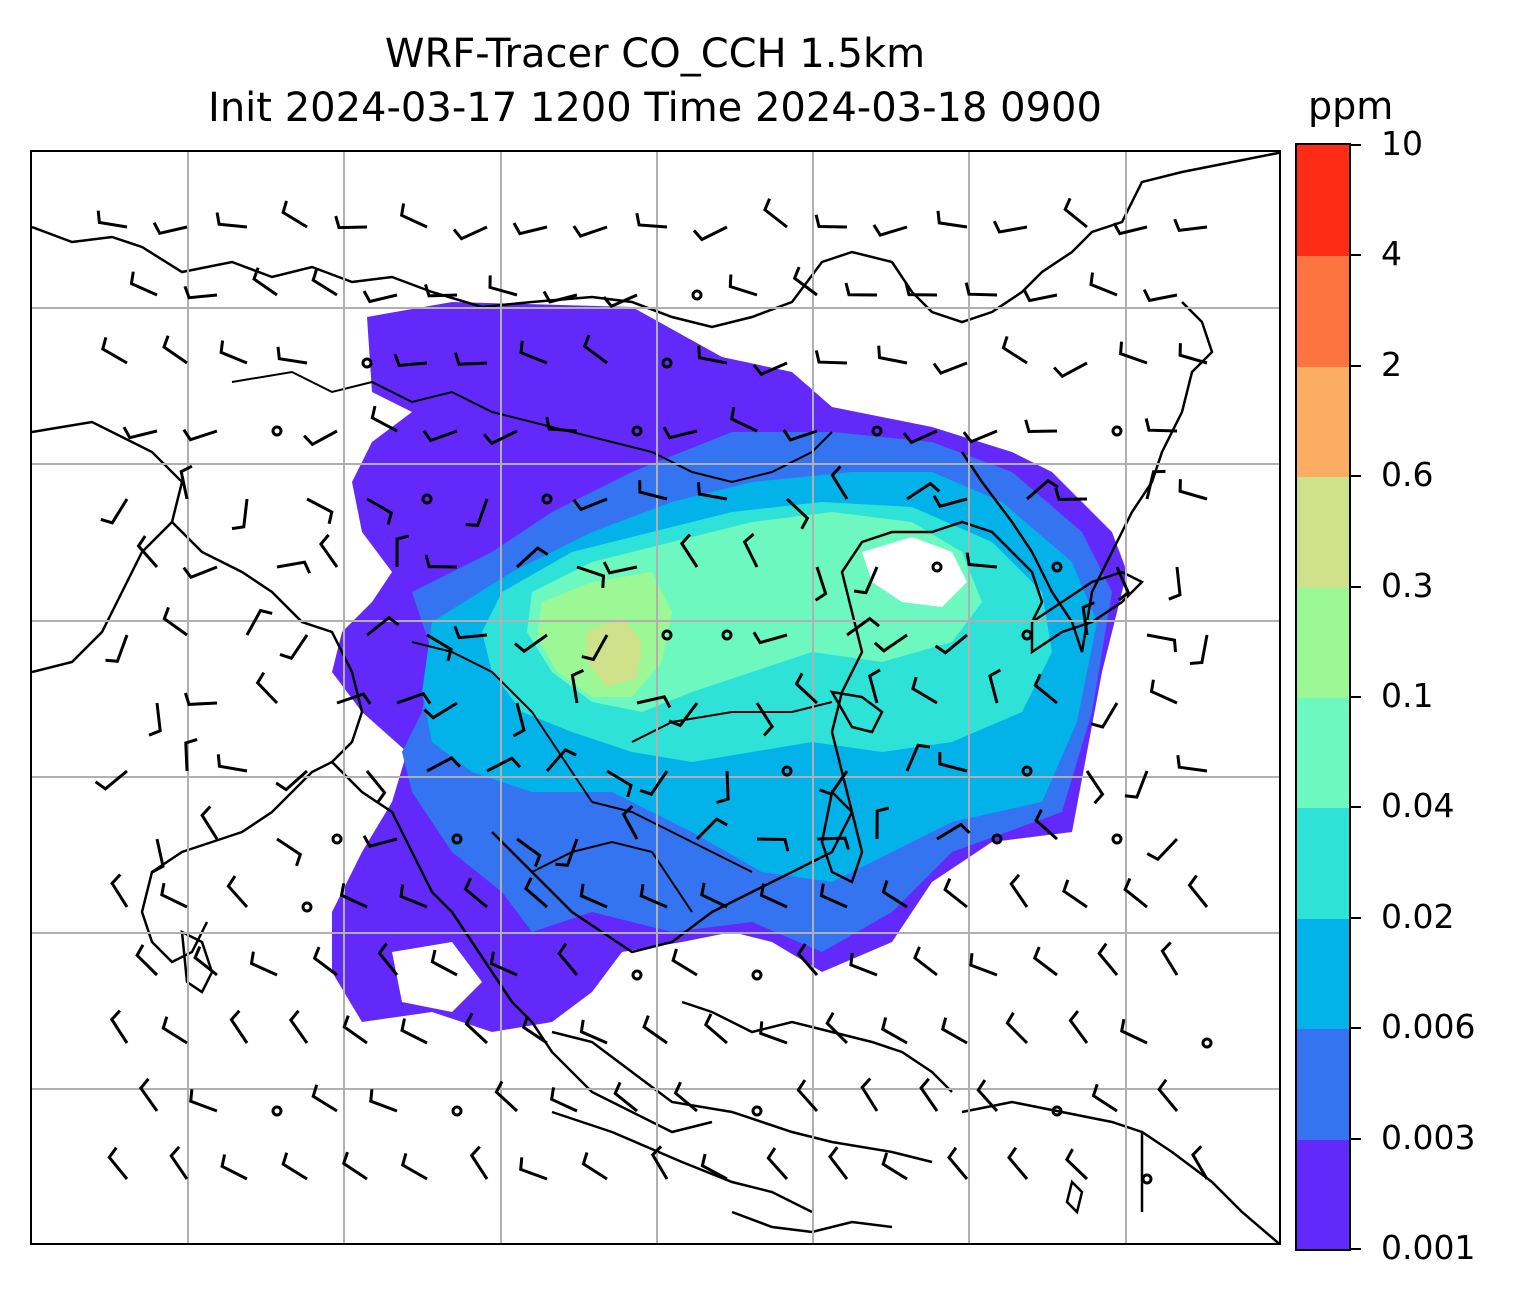 This screenshot has width=1528, height=1306. I want to click on field-layer-0.3, so click(614, 652).